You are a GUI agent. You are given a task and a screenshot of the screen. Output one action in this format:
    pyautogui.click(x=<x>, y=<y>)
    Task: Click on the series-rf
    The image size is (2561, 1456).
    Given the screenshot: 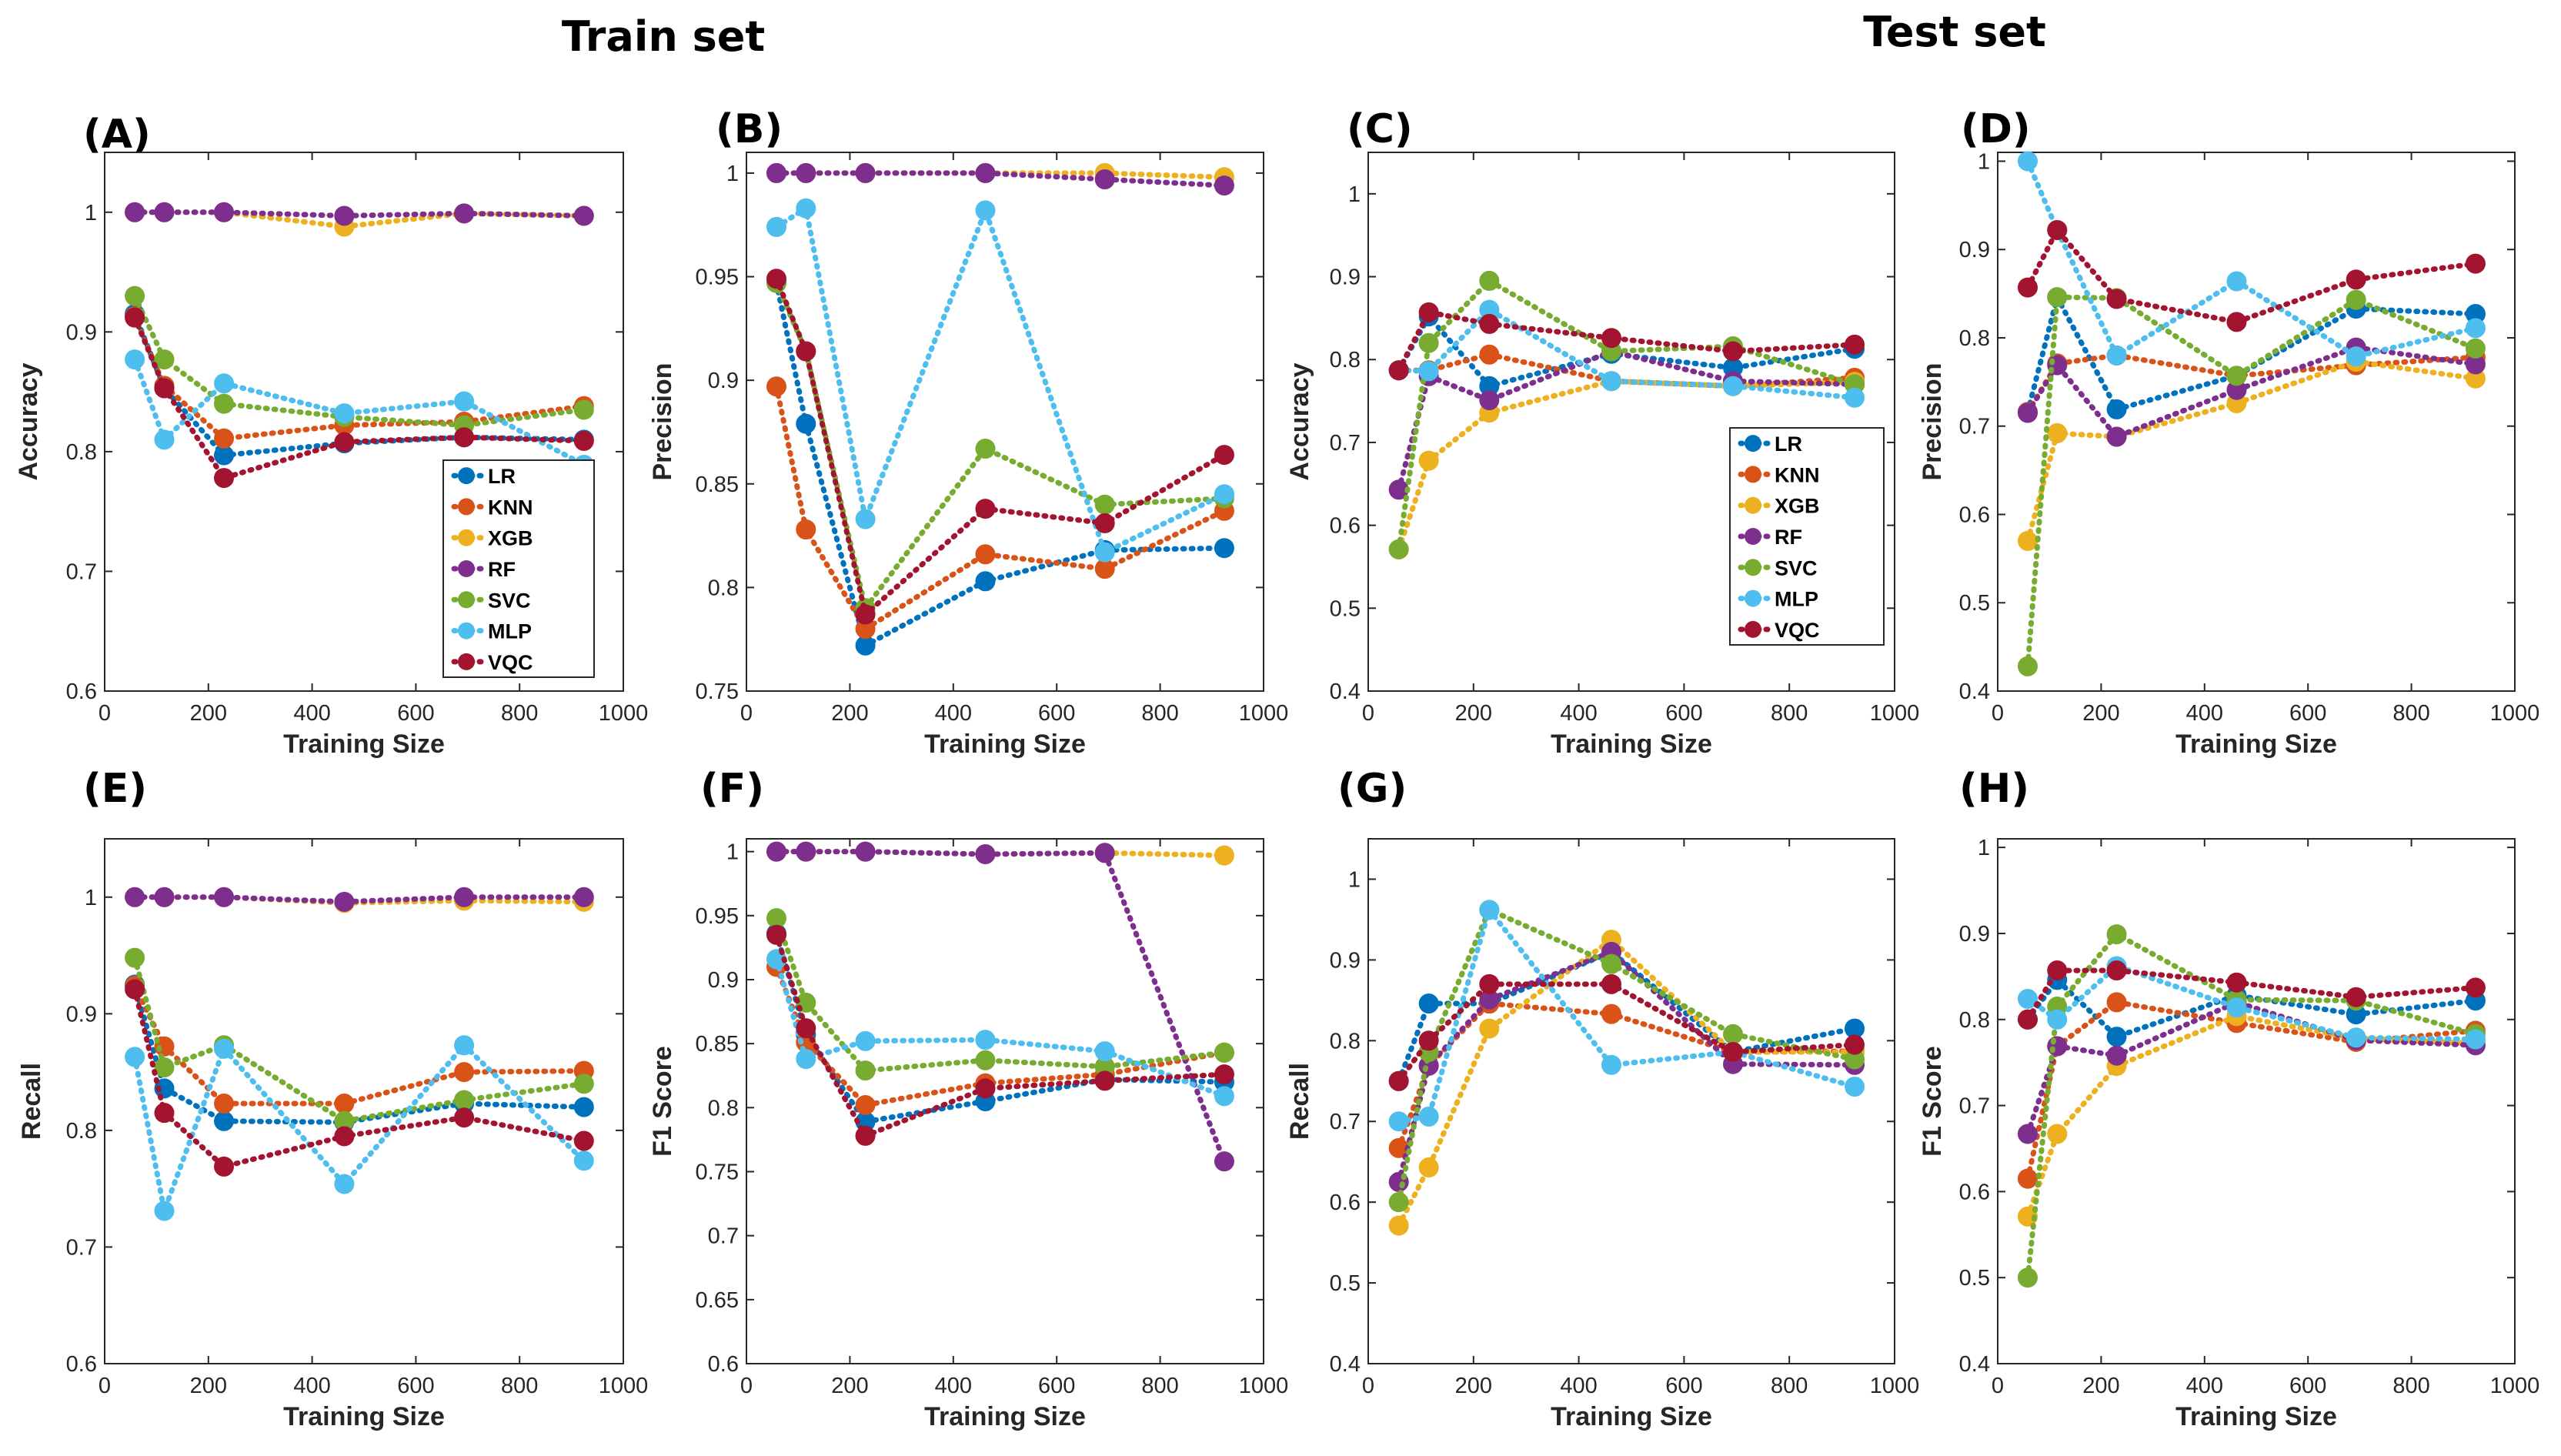 What is the action you would take?
    pyautogui.click(x=359, y=900)
    